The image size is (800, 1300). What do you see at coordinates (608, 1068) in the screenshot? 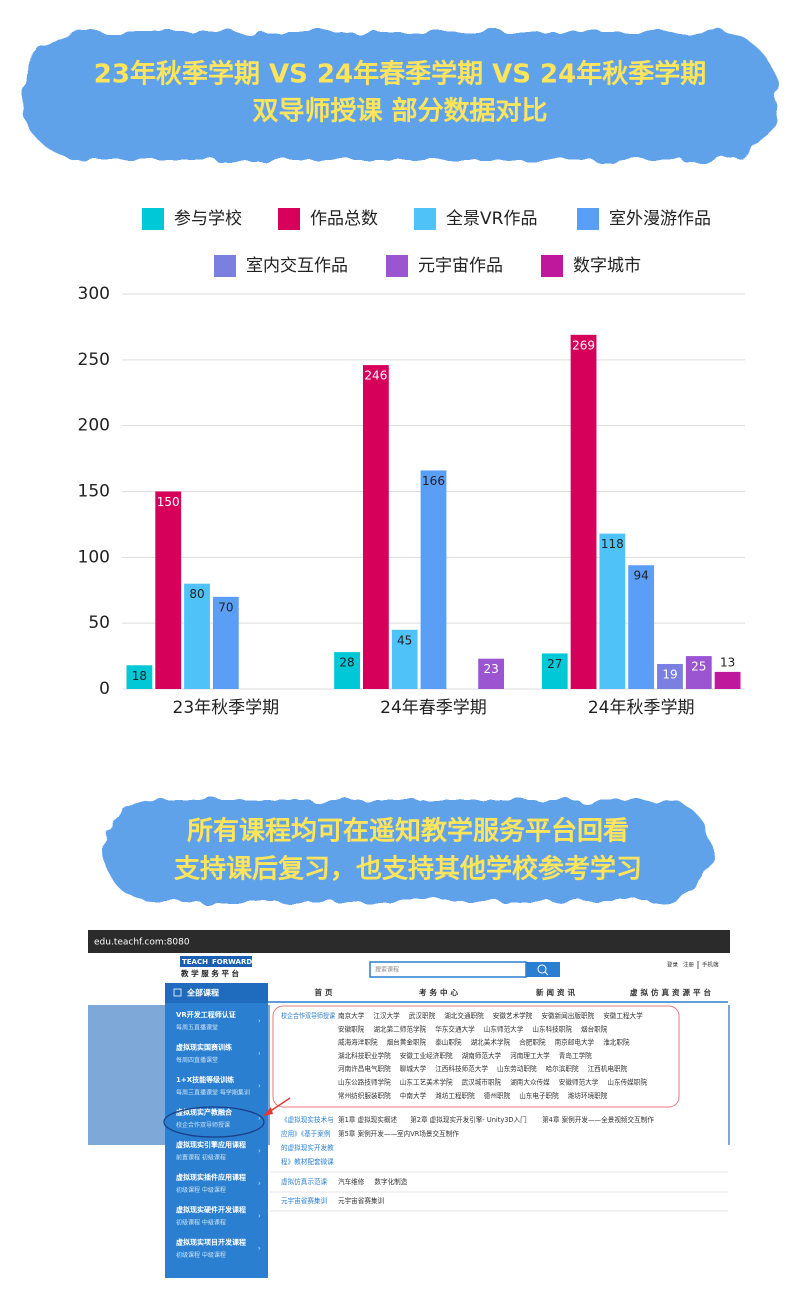
I see `partner-school: 江西机电职院` at bounding box center [608, 1068].